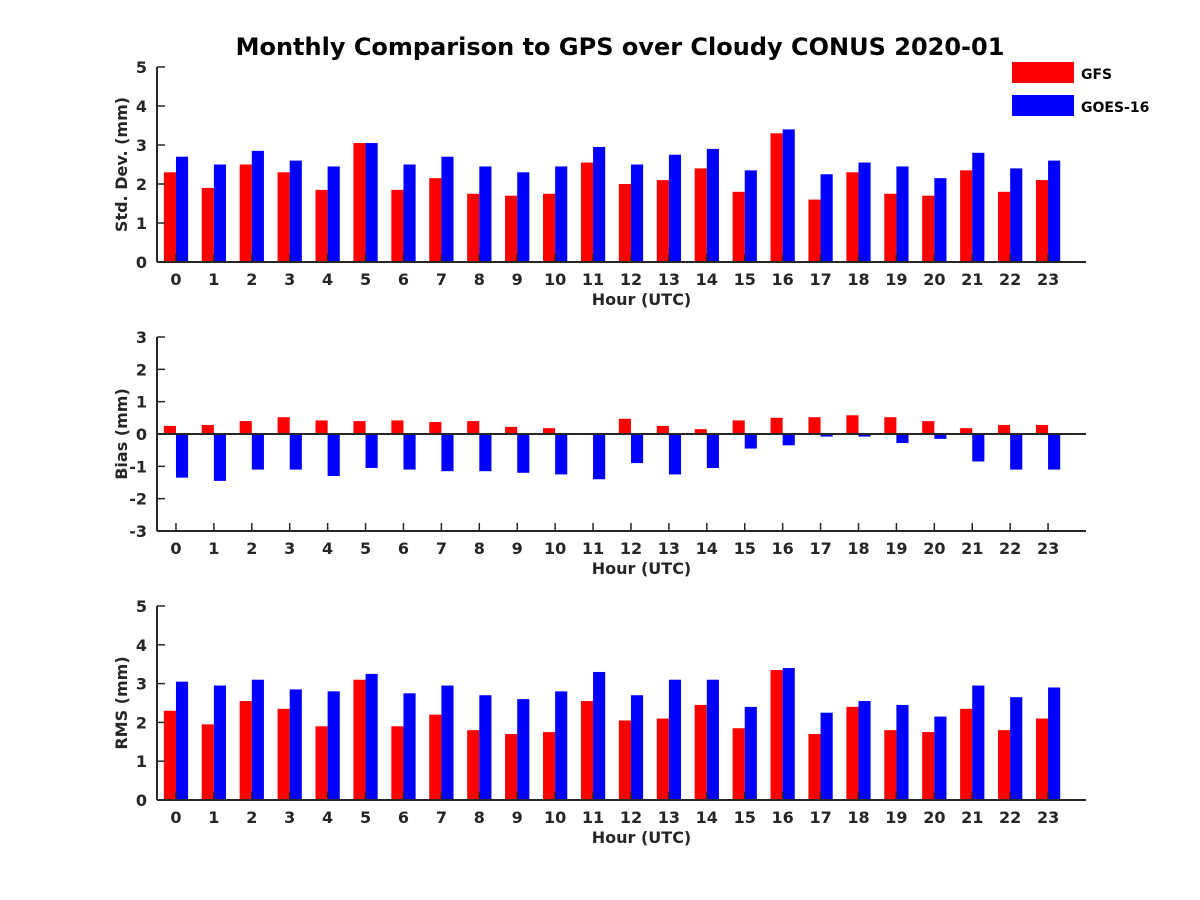 Image resolution: width=1200 pixels, height=900 pixels. I want to click on x-tick-label: 17, so click(820, 279).